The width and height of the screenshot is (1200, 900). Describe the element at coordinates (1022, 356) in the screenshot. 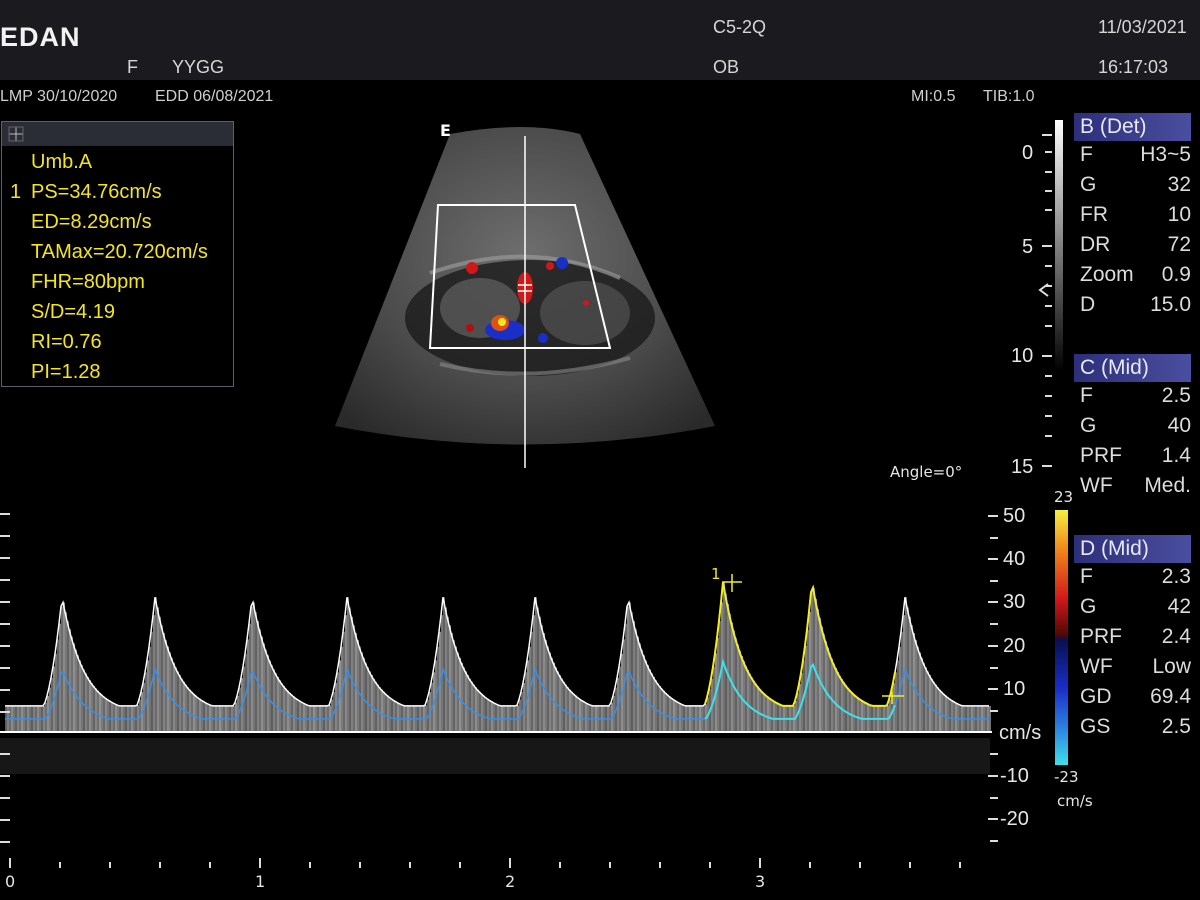

I see `depth-label: 10` at that location.